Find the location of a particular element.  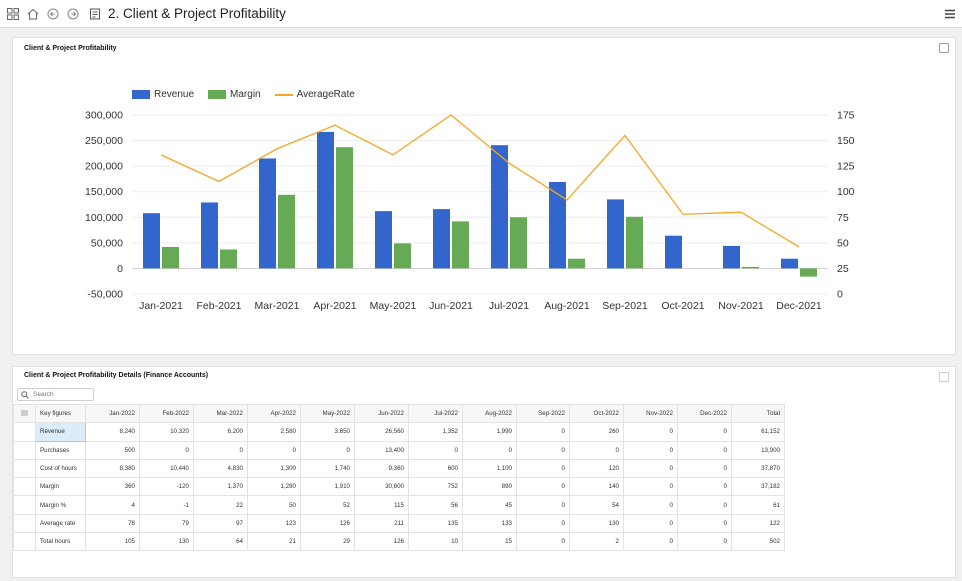

column-header: Sep-2022 is located at coordinates (543, 413).